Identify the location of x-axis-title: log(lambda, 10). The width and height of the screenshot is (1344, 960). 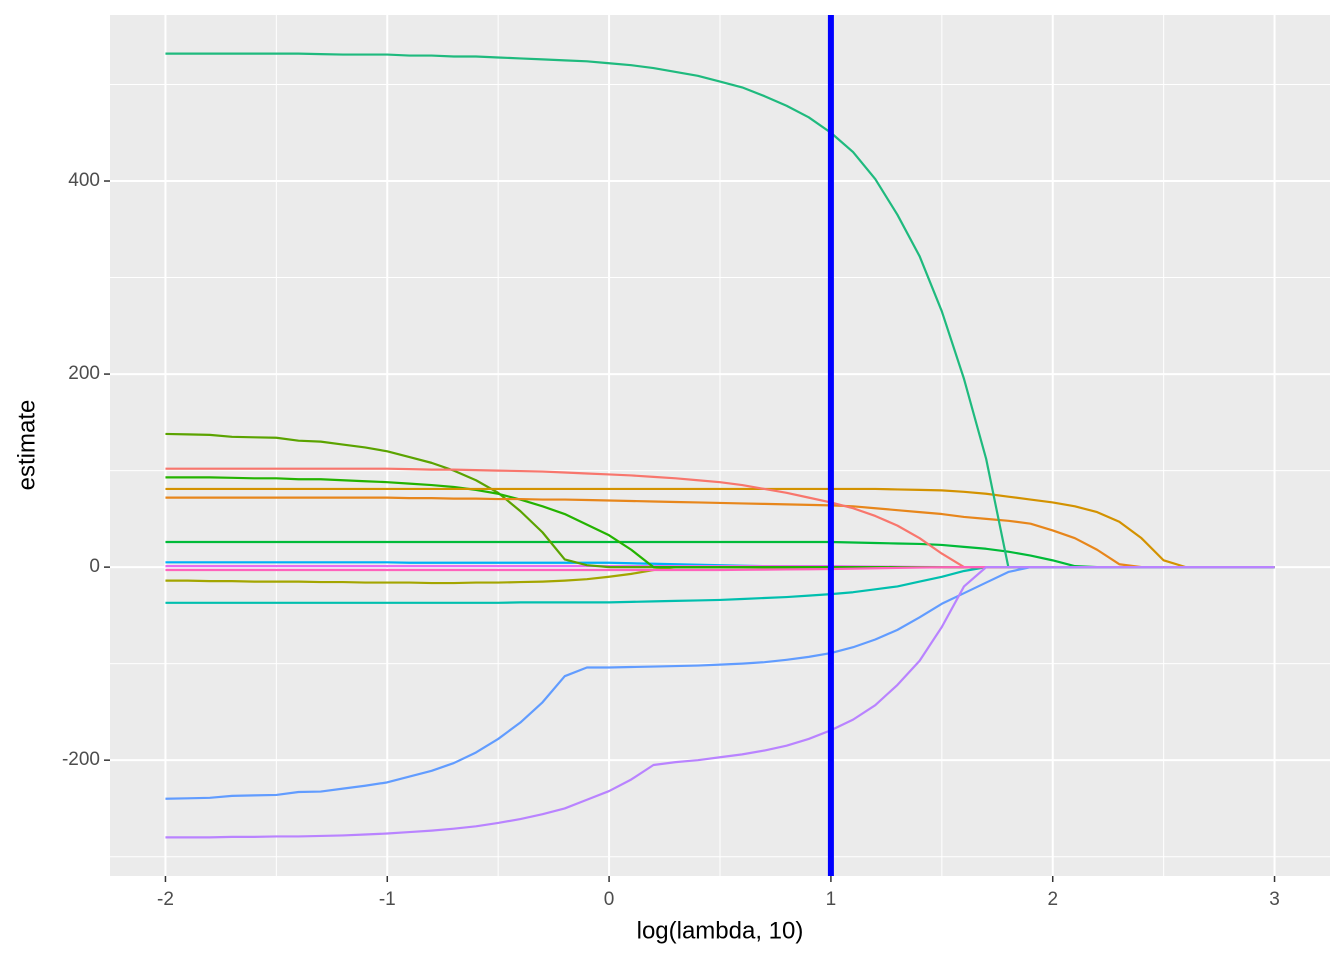
(720, 930).